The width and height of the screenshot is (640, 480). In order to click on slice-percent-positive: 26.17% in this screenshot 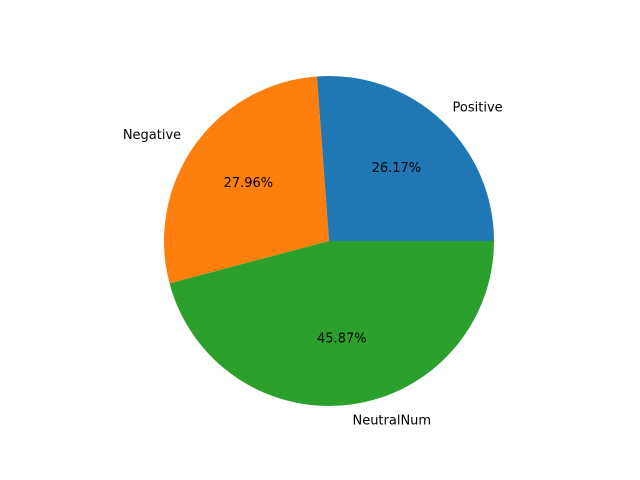, I will do `click(397, 168)`.